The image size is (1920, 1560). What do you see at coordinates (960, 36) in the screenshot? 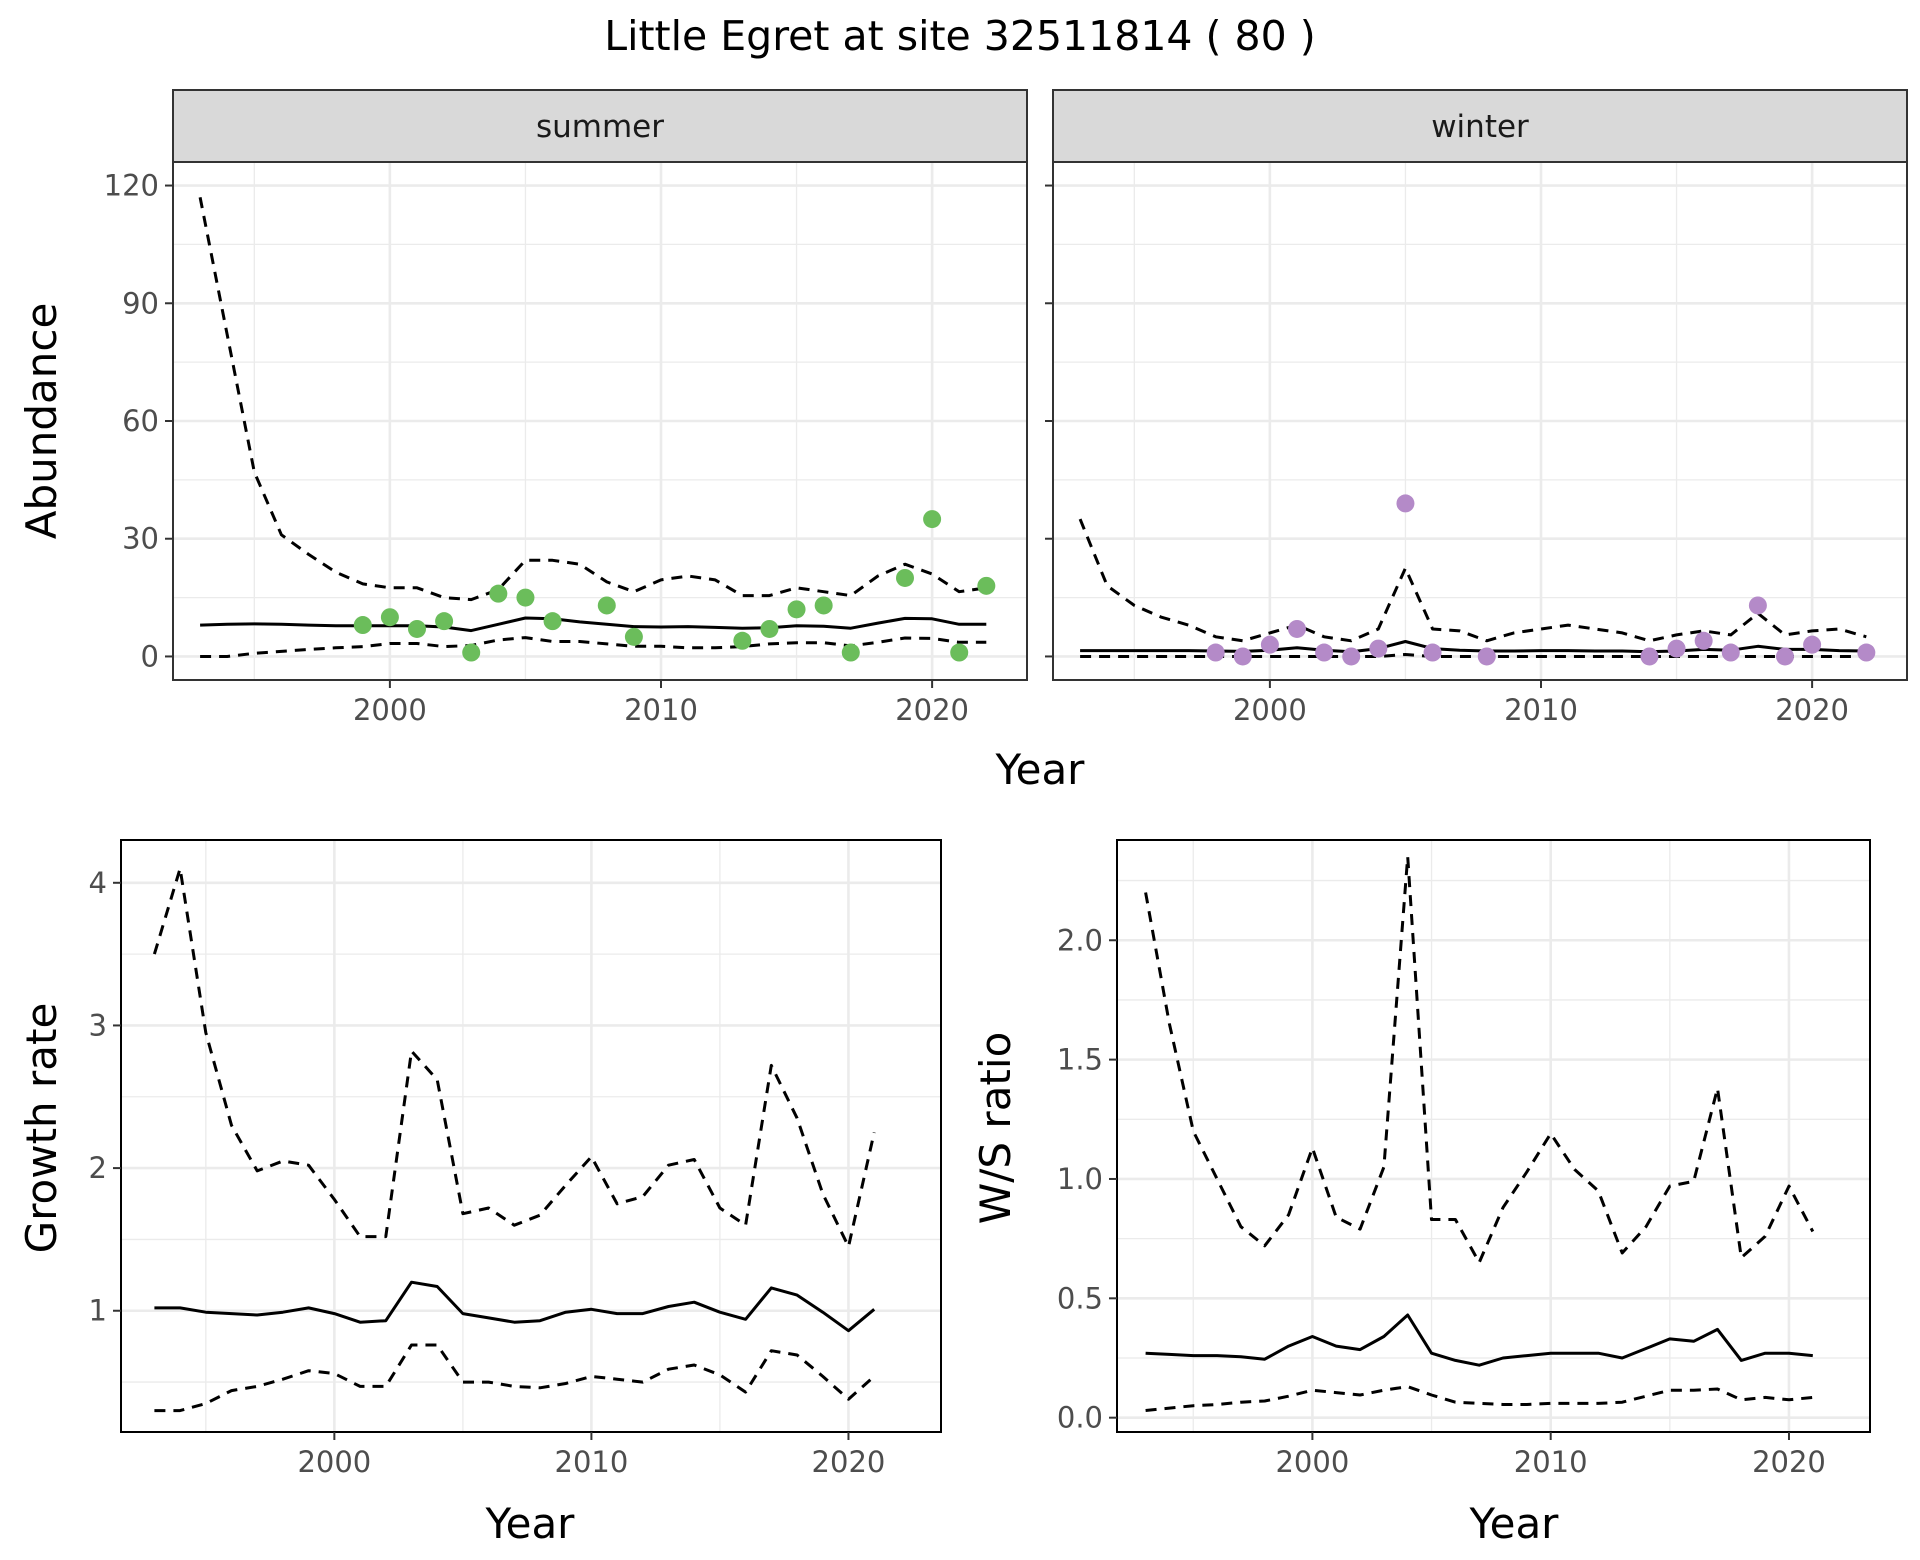
I see `figure-title: Little Egret at site 32511814 ( 80 )` at bounding box center [960, 36].